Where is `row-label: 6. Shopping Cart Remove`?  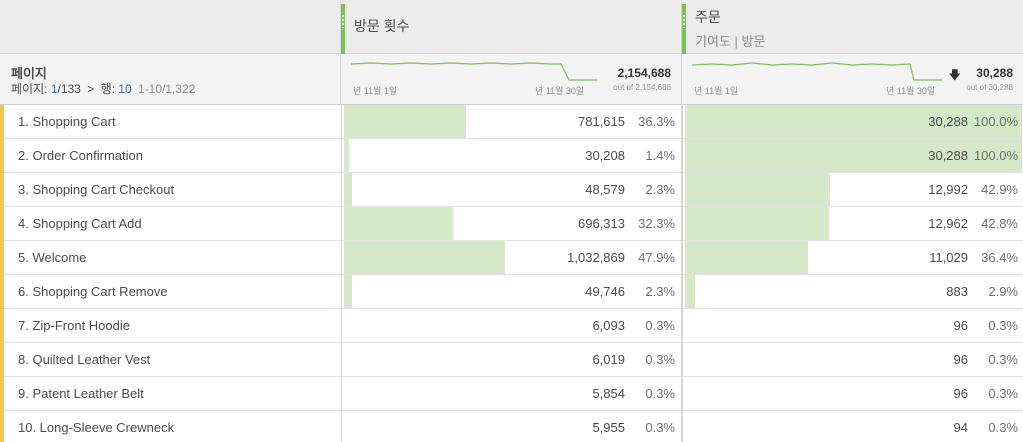
row-label: 6. Shopping Cart Remove is located at coordinates (93, 291).